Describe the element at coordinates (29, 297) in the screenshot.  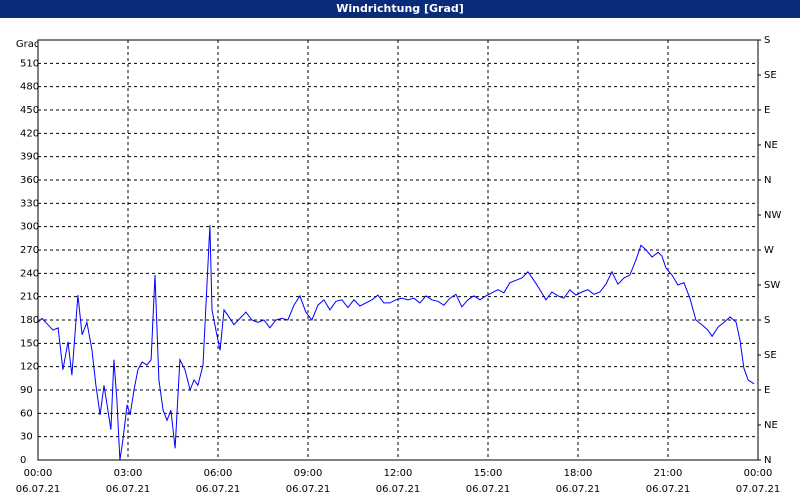
I see `y-tick-label: 210` at that location.